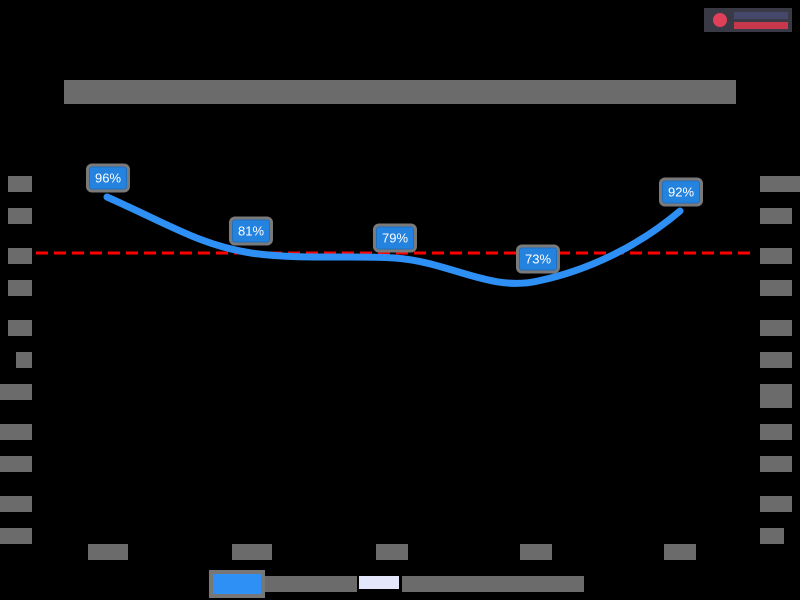 Image resolution: width=800 pixels, height=600 pixels. I want to click on legend-label-series, so click(311, 584).